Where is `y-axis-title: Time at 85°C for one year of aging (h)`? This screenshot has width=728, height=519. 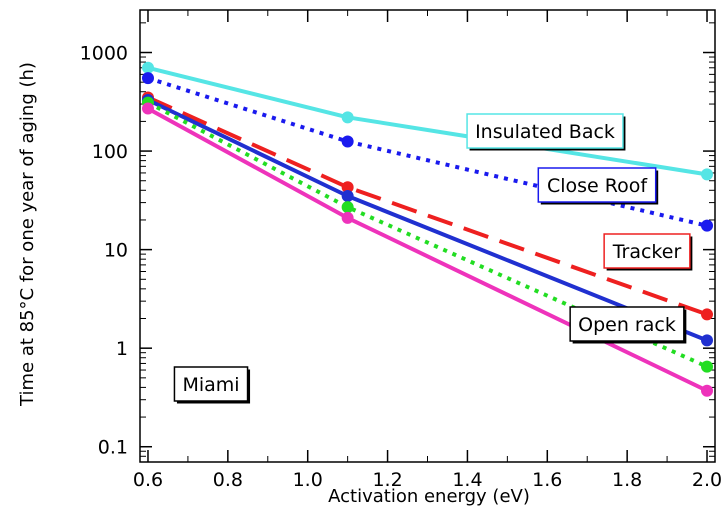 y-axis-title: Time at 85°C for one year of aging (h) is located at coordinates (27, 234).